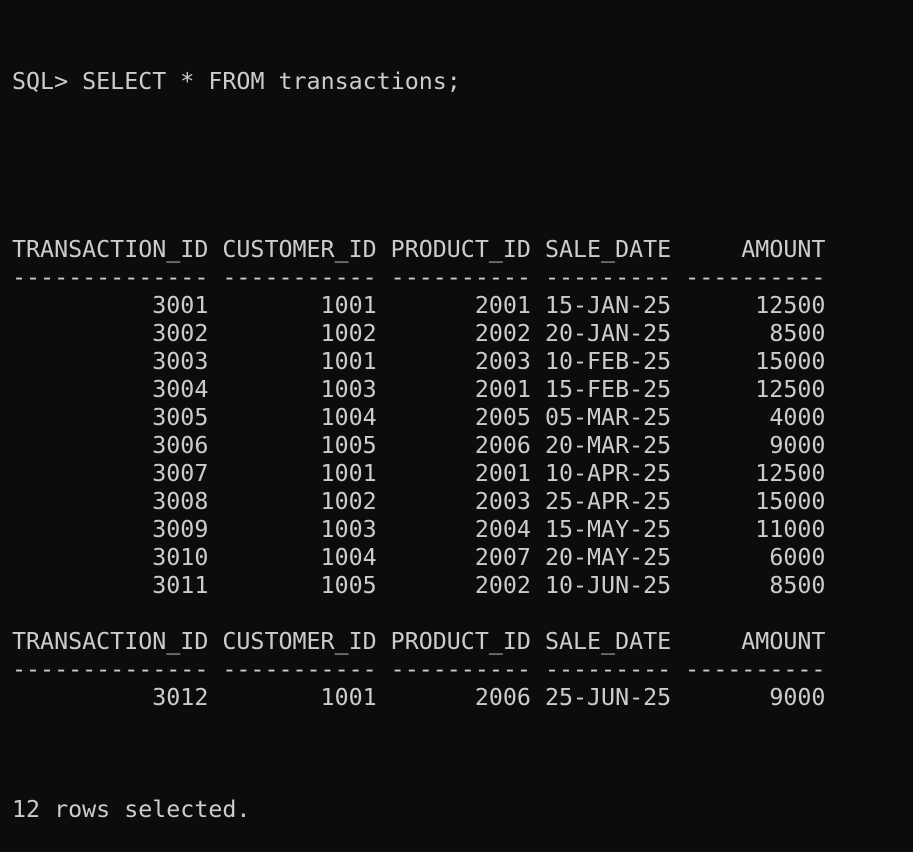 Image resolution: width=913 pixels, height=852 pixels. Describe the element at coordinates (180, 473) in the screenshot. I see `cell-transaction-id: 3007` at that location.